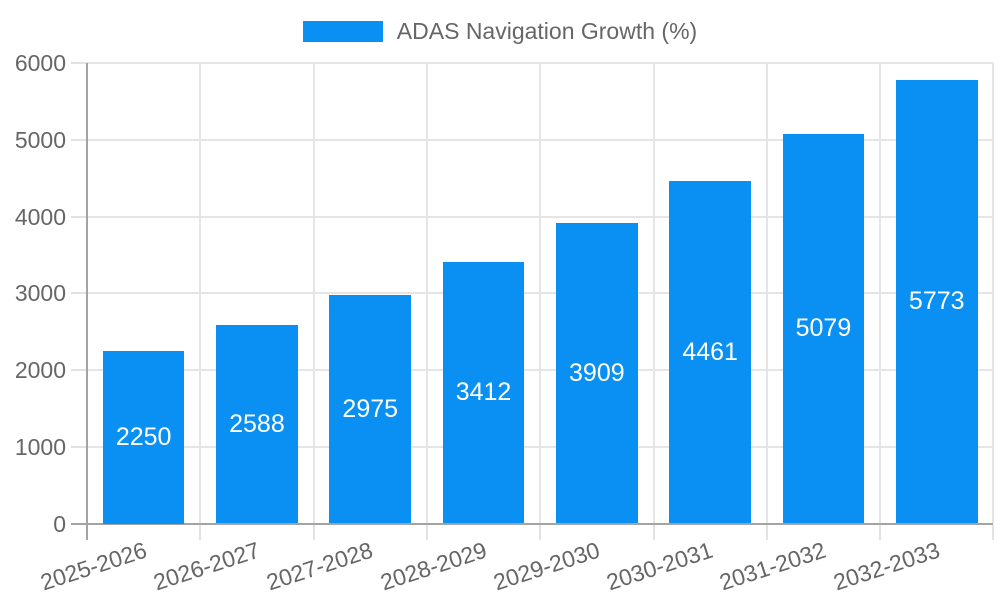 Image resolution: width=1000 pixels, height=600 pixels. Describe the element at coordinates (886, 566) in the screenshot. I see `x-axis-label: 2032-2033` at that location.